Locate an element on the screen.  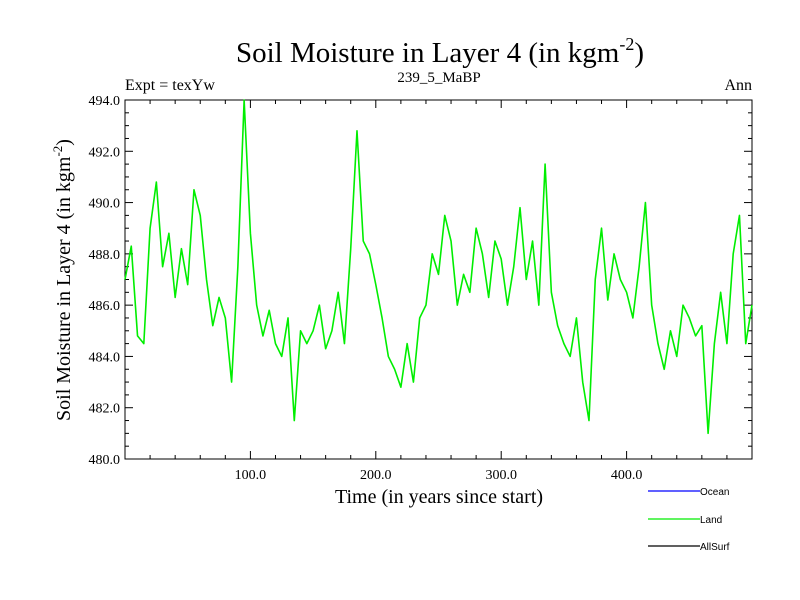
season-label: Ann is located at coordinates (738, 85).